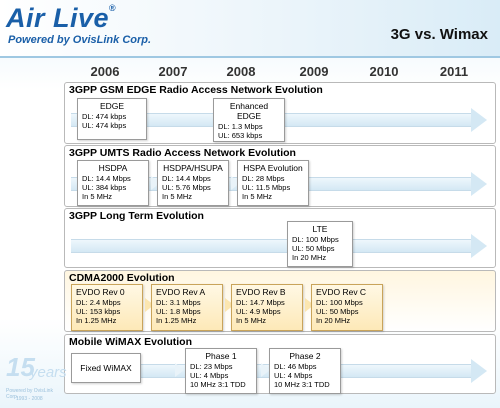 Image resolution: width=500 pixels, height=408 pixels. What do you see at coordinates (320, 229) in the screenshot?
I see `box-title: LTE` at bounding box center [320, 229].